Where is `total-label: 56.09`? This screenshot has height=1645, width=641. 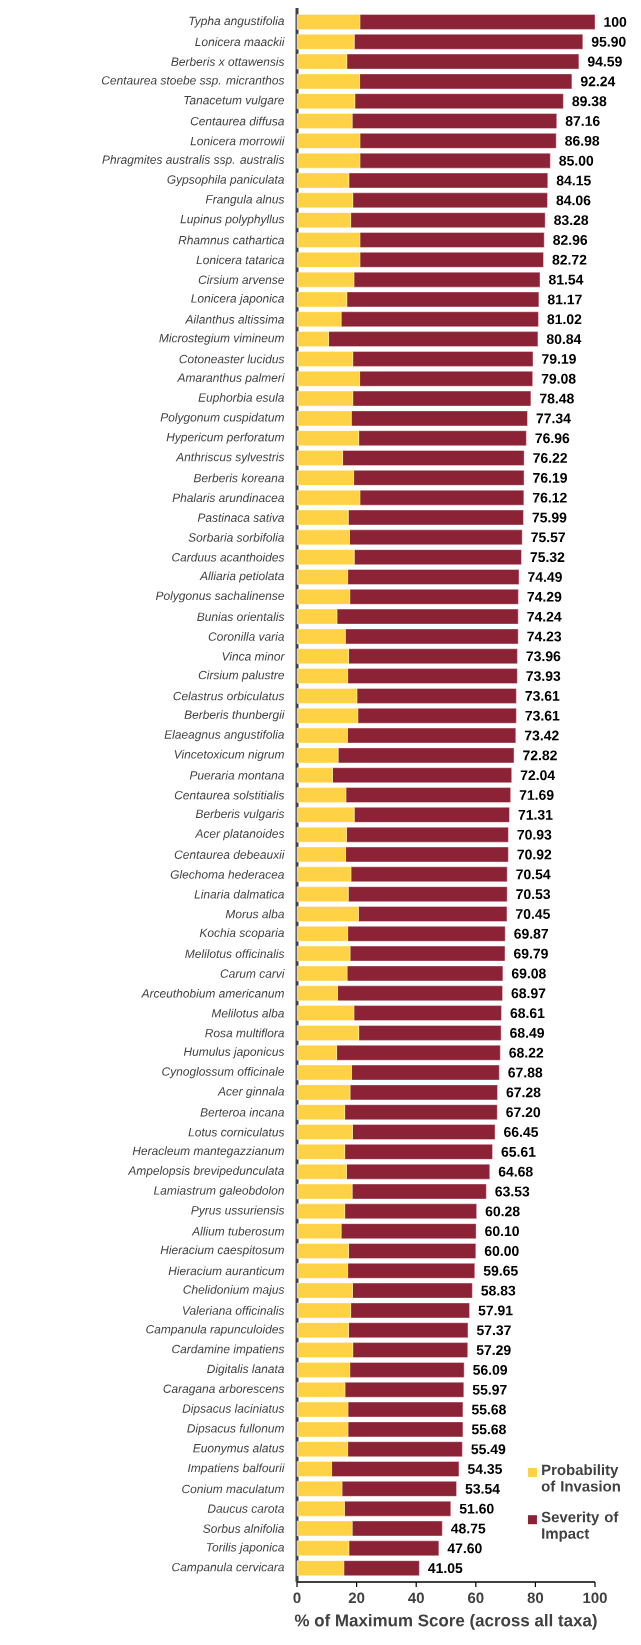
total-label: 56.09 is located at coordinates (490, 1369).